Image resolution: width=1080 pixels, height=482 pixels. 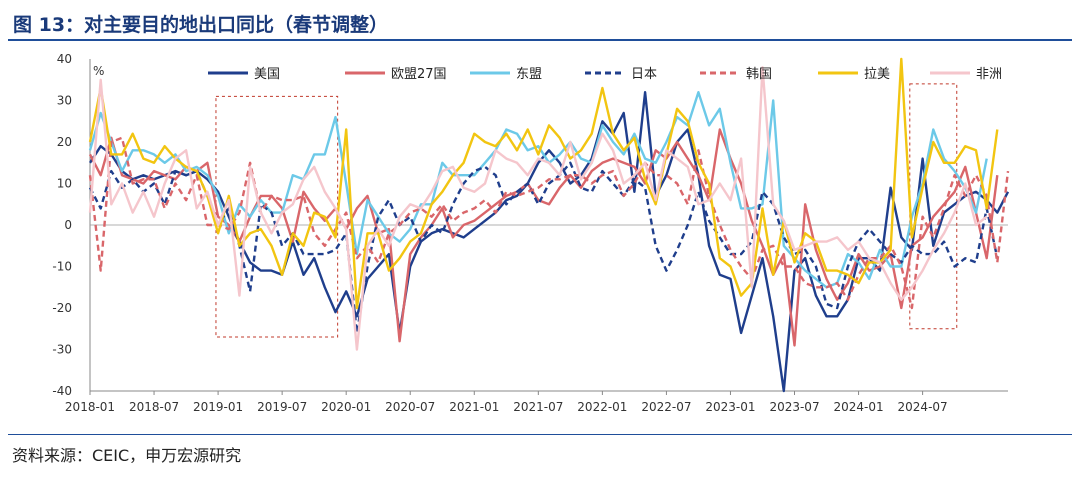 What do you see at coordinates (98, 71) in the screenshot?
I see `y-axis-unit: %` at bounding box center [98, 71].